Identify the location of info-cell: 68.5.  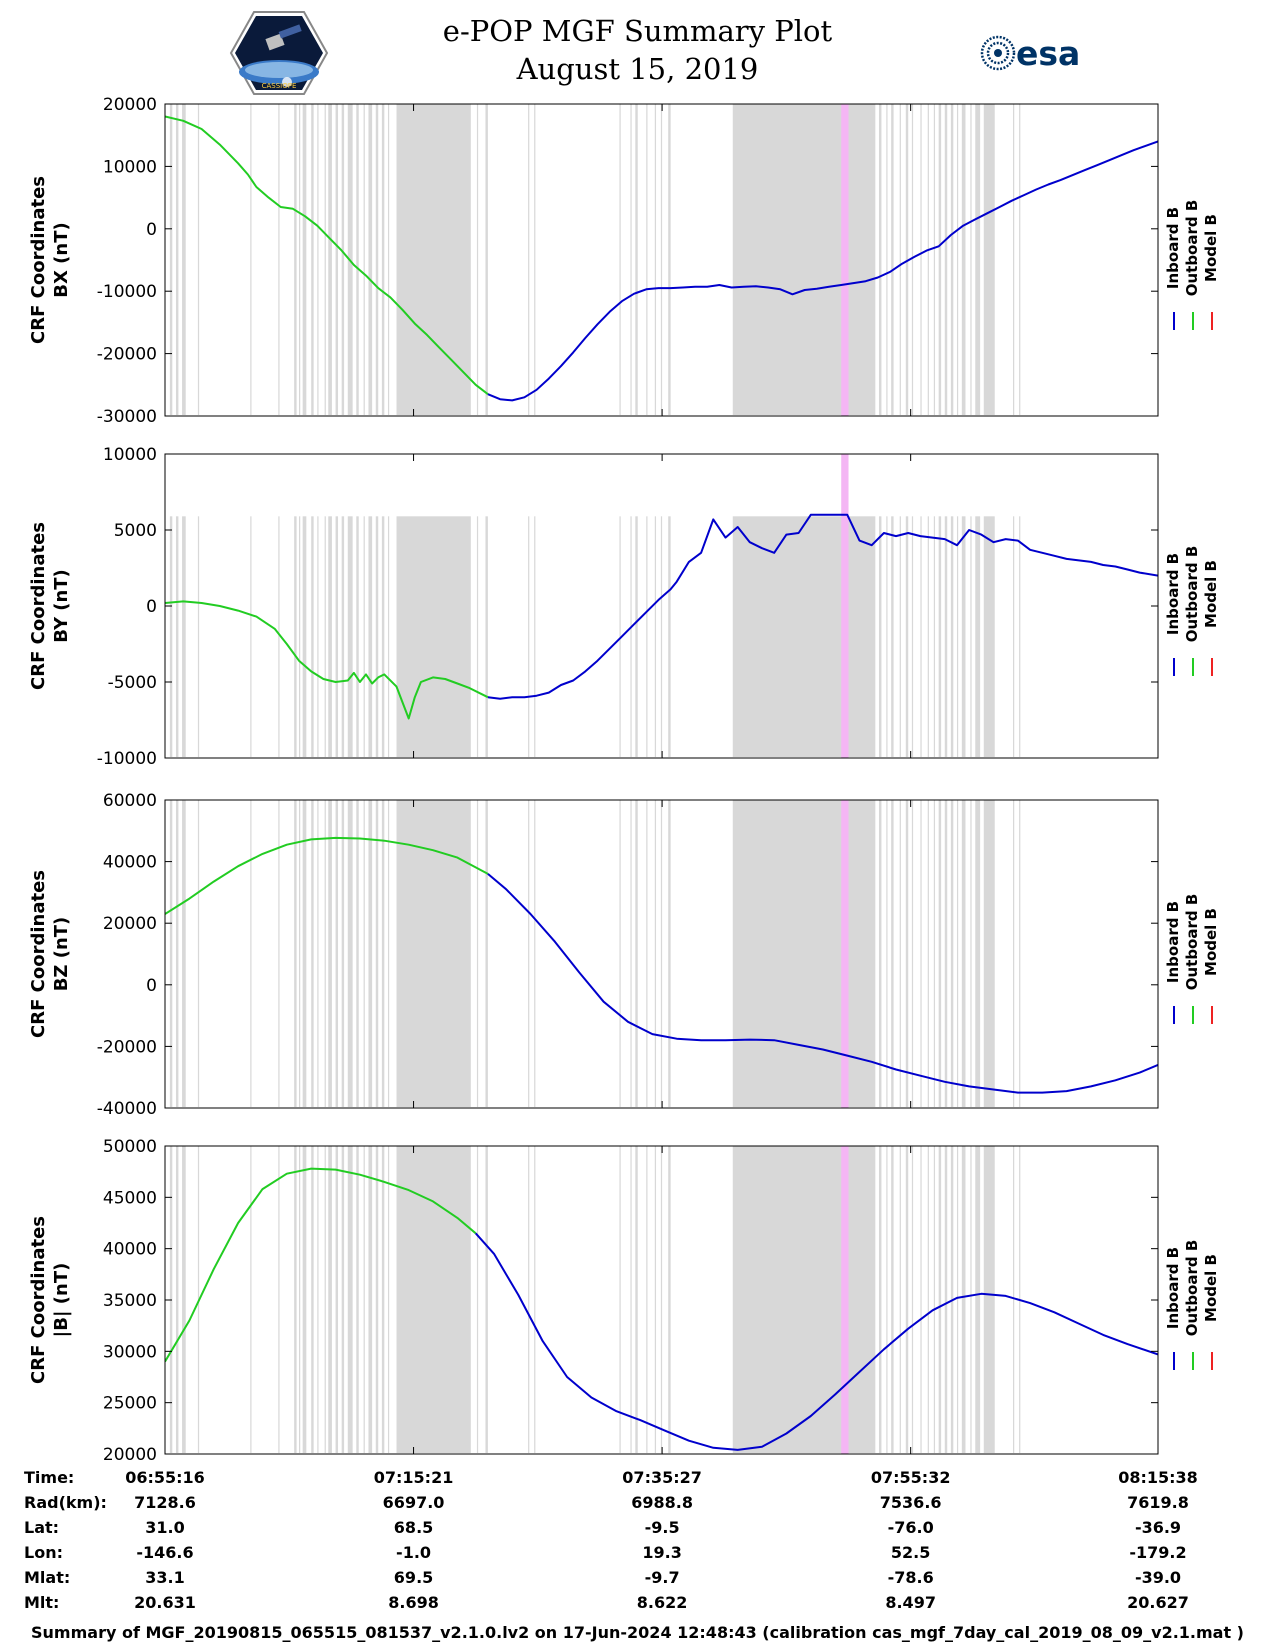
(413, 1527).